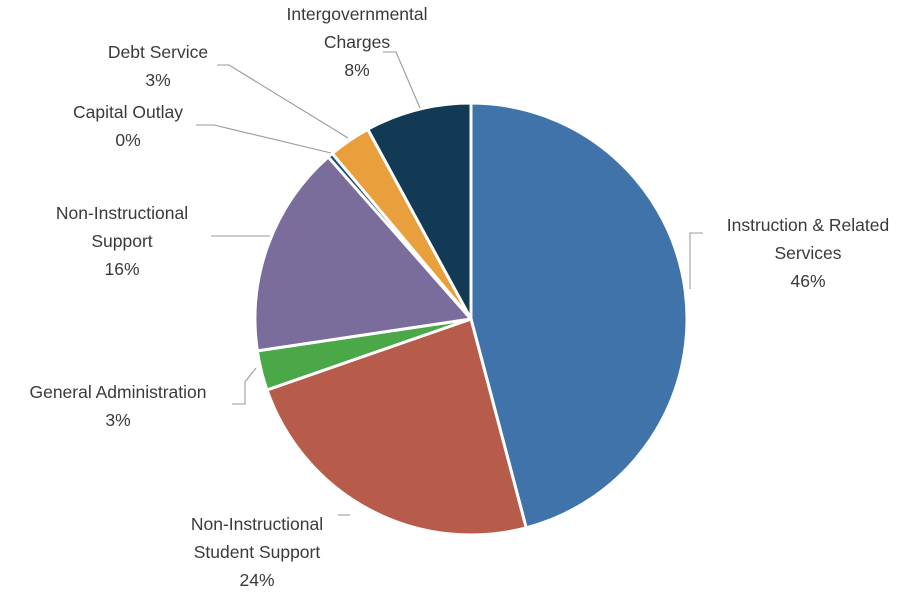  Describe the element at coordinates (419, 211) in the screenshot. I see `pie-slice-intergovernmental-charges` at that location.